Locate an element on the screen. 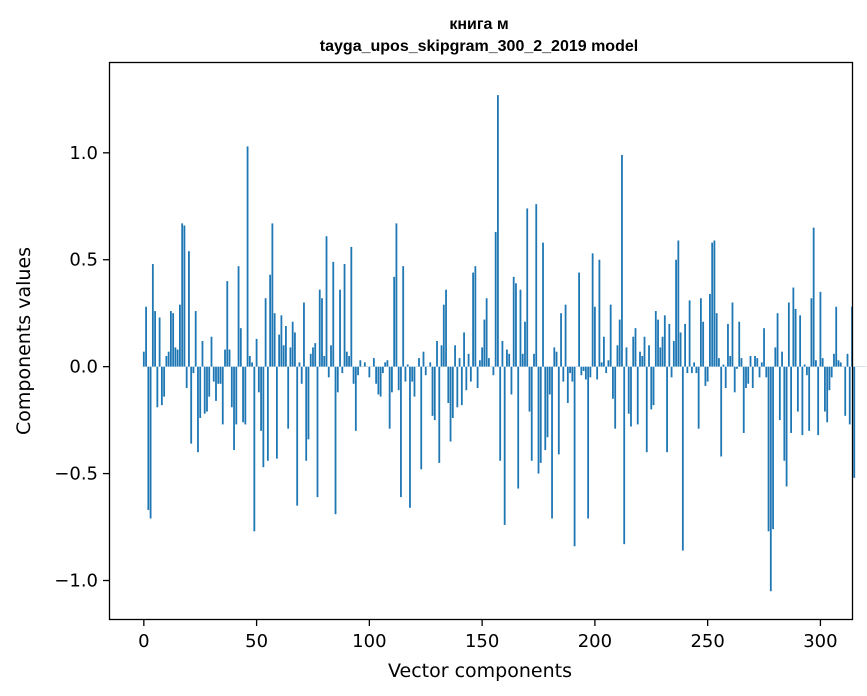 The image size is (867, 696). x-tick-label: 300 is located at coordinates (820, 641).